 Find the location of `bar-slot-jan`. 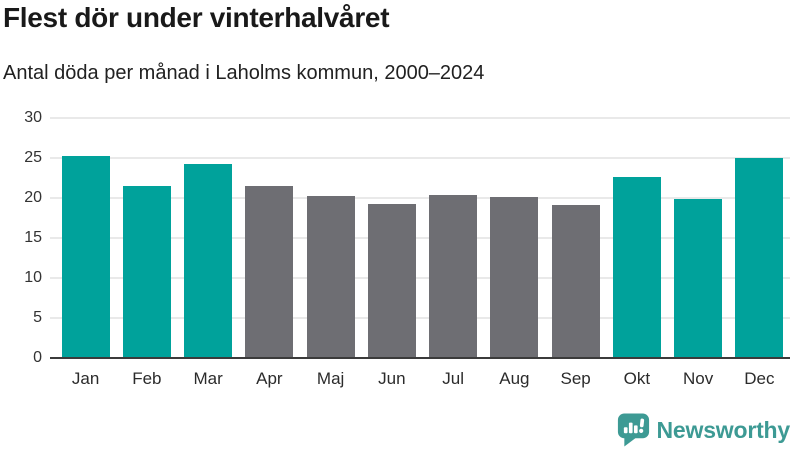

bar-slot-jan is located at coordinates (85, 238).